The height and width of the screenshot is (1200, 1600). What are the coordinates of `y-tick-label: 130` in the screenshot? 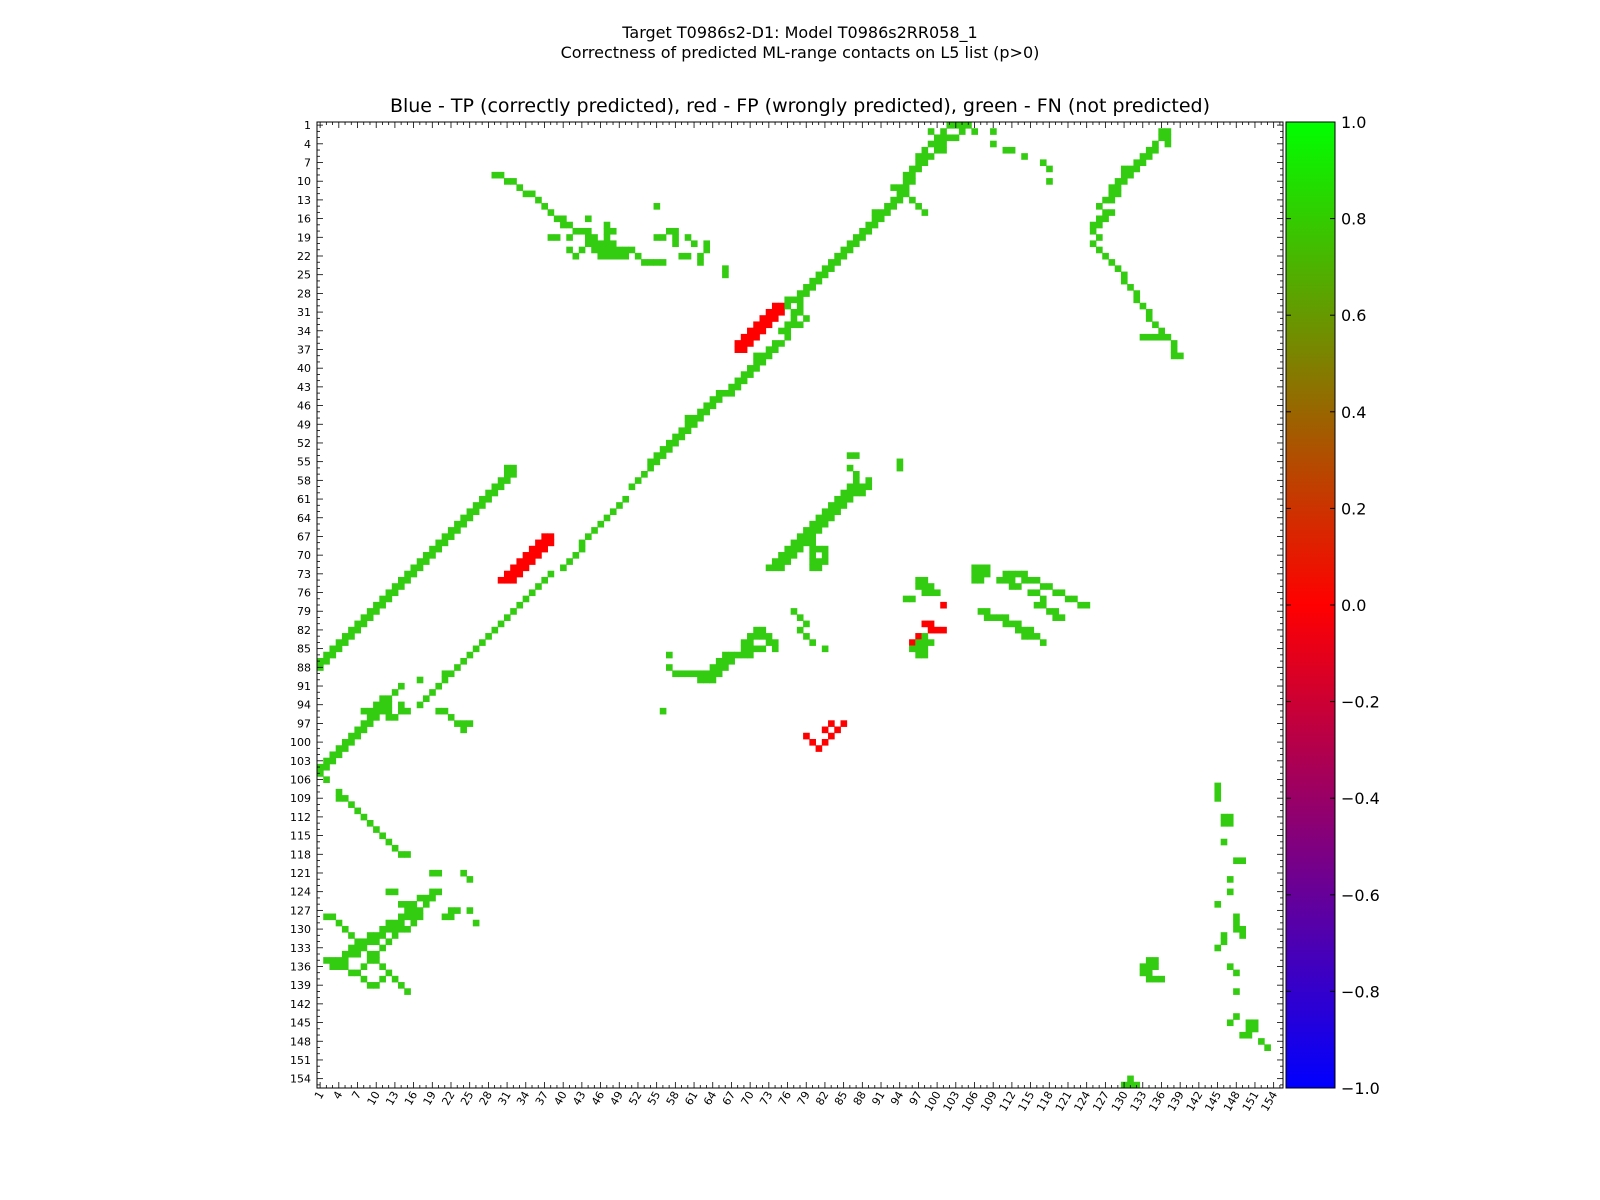 It's located at (300, 929).